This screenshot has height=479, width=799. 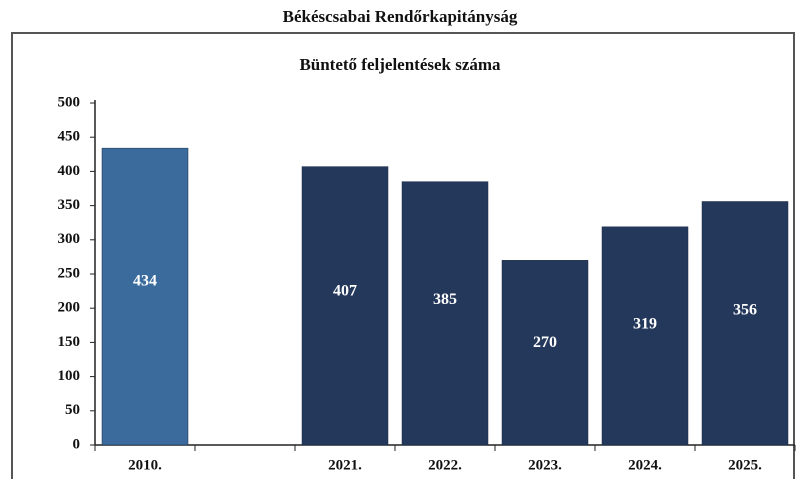 I want to click on y-tick-label: 200, so click(x=69, y=308).